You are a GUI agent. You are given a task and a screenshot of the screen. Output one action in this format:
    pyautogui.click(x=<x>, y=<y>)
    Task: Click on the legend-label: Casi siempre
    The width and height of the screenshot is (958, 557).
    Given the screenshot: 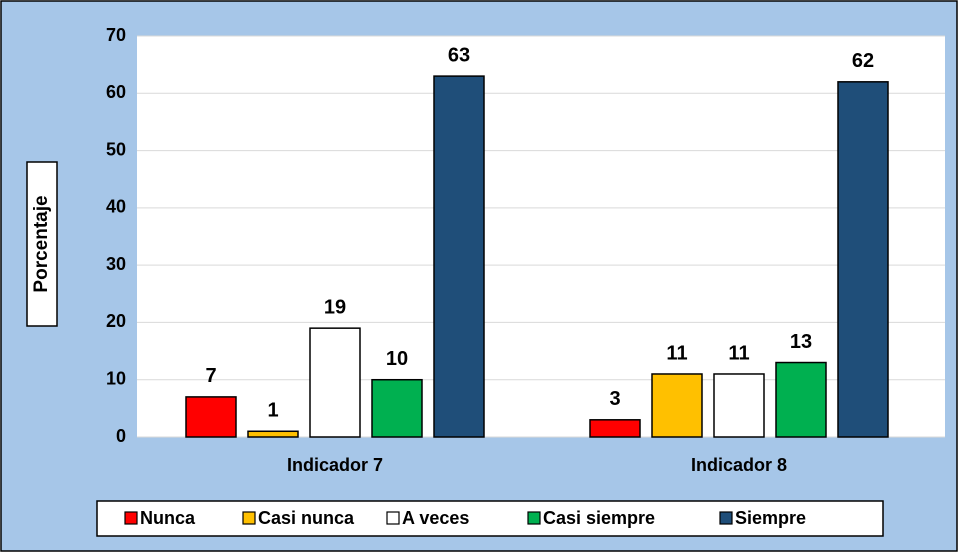 What is the action you would take?
    pyautogui.click(x=599, y=518)
    